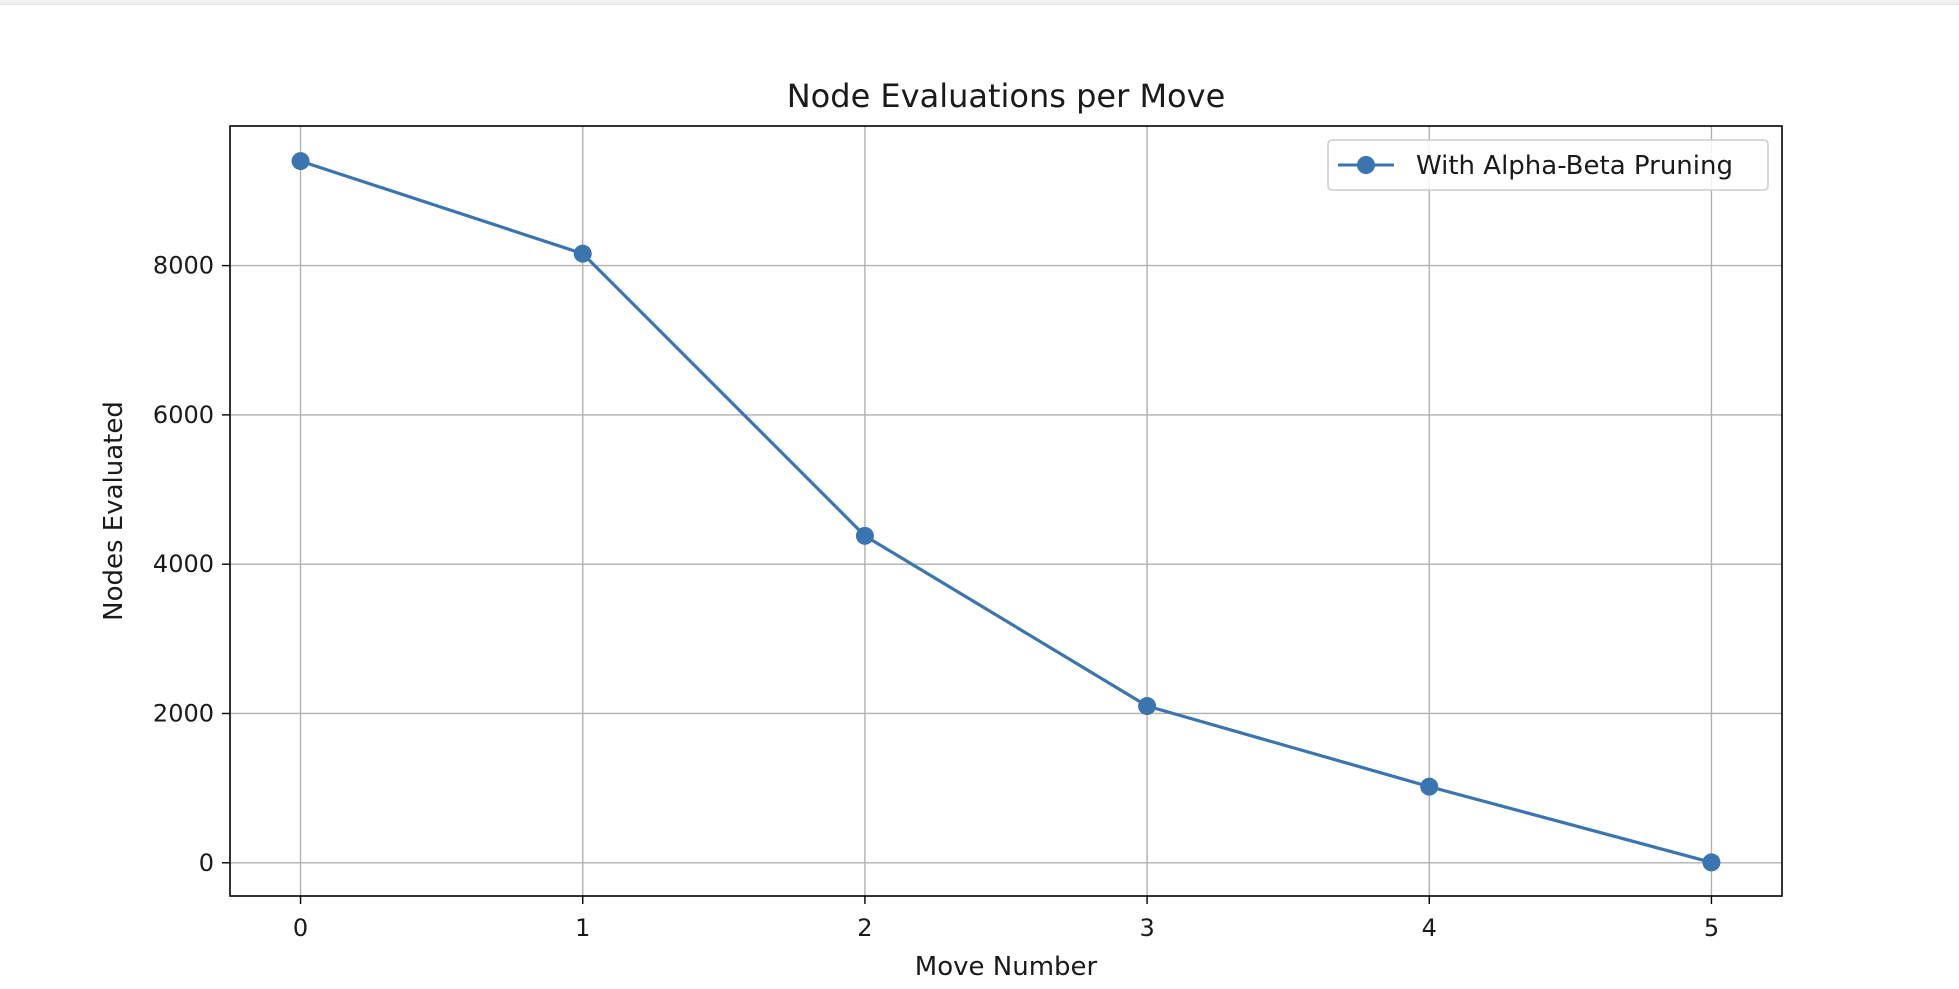 Image resolution: width=1959 pixels, height=989 pixels. What do you see at coordinates (114, 511) in the screenshot?
I see `y-axis-label: Nodes Evaluated` at bounding box center [114, 511].